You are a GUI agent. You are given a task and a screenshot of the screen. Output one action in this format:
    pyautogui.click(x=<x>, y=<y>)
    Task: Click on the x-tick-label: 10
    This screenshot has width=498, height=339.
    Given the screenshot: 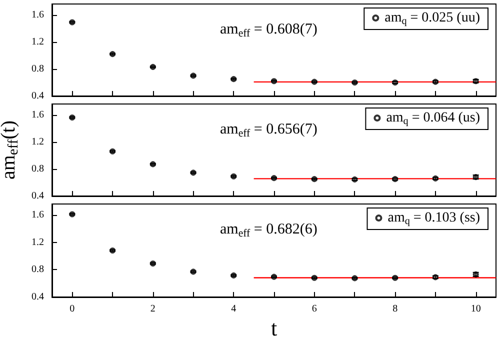 What is the action you would take?
    pyautogui.click(x=475, y=309)
    